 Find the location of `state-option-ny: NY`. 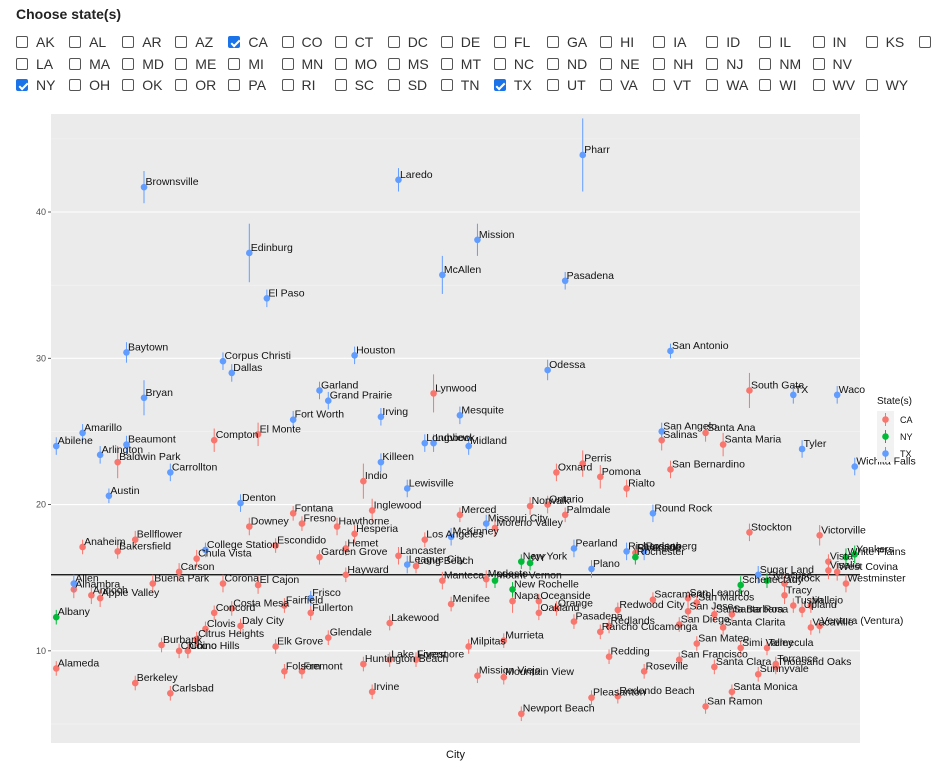

state-option-ny: NY is located at coordinates (35, 85).